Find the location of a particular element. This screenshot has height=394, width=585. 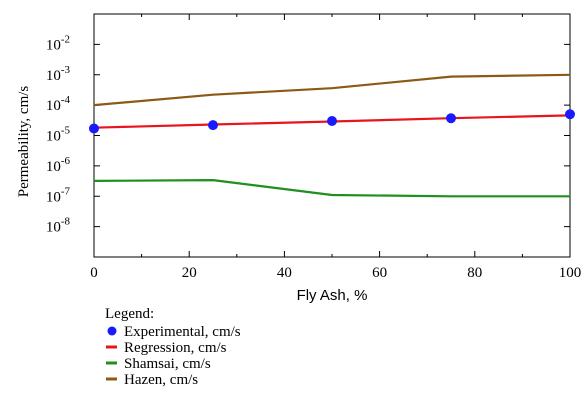

y-tick-label: 10⁻⁷ is located at coordinates (58, 195).